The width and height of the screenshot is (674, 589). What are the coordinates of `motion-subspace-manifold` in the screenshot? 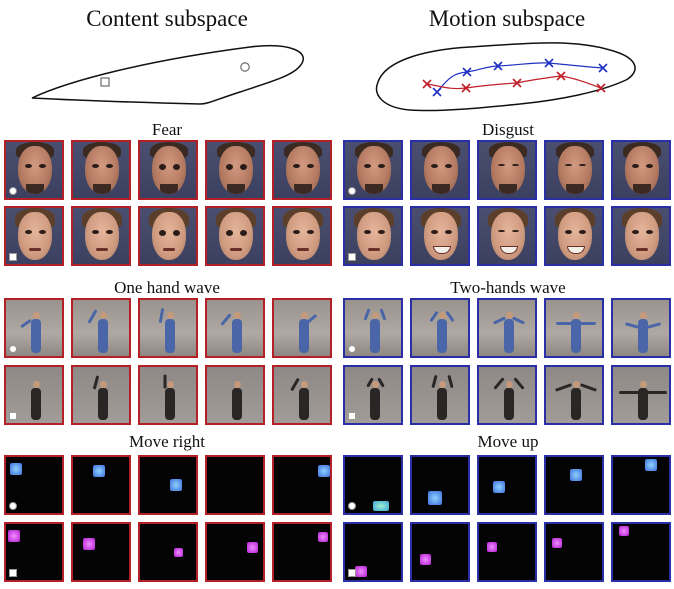 It's located at (505, 77).